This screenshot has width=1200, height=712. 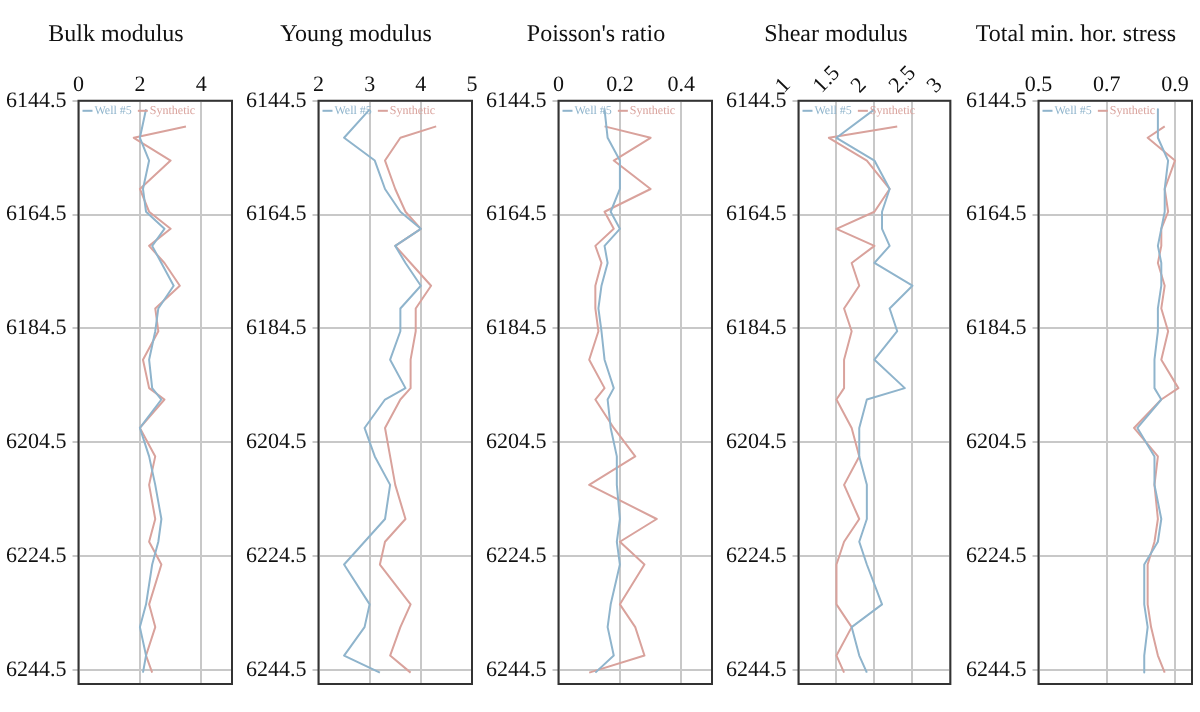 I want to click on x-tick-label: 2.5, so click(x=903, y=79).